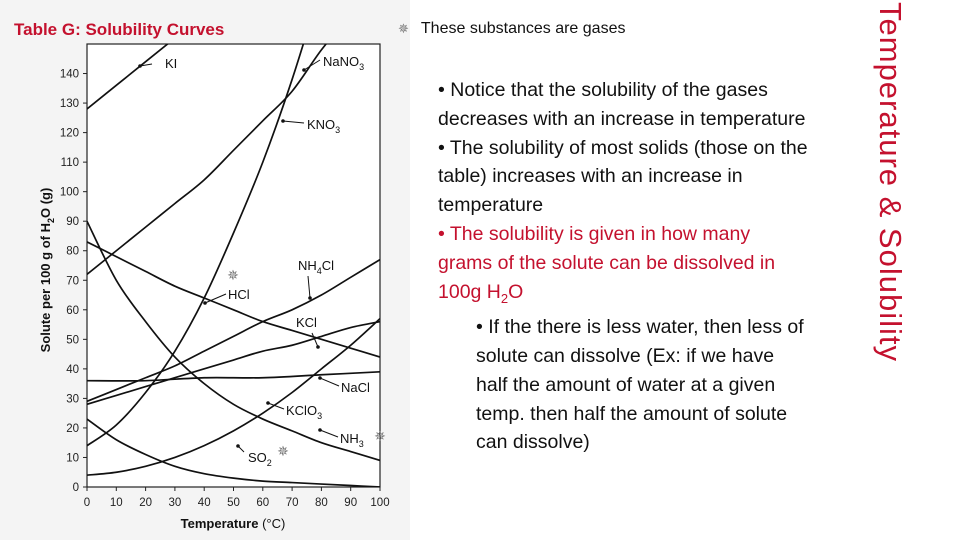 This screenshot has width=960, height=540. Describe the element at coordinates (352, 440) in the screenshot. I see `curve-label-nh3: NH3` at that location.